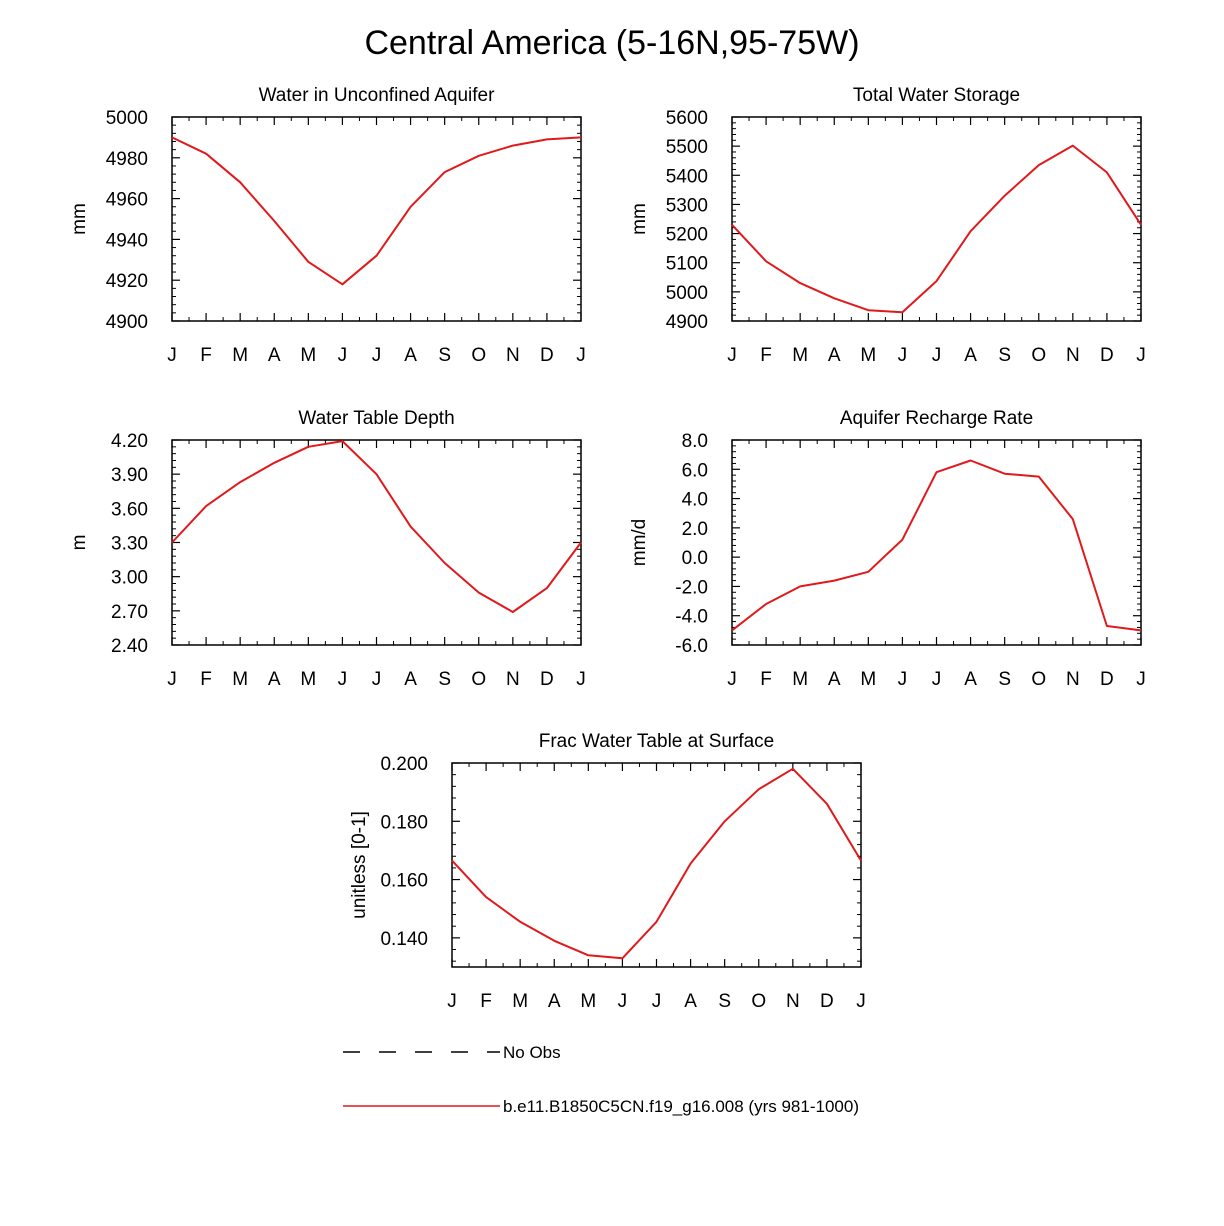 The height and width of the screenshot is (1226, 1224). What do you see at coordinates (129, 441) in the screenshot?
I see `y-tick-label: 4.20` at bounding box center [129, 441].